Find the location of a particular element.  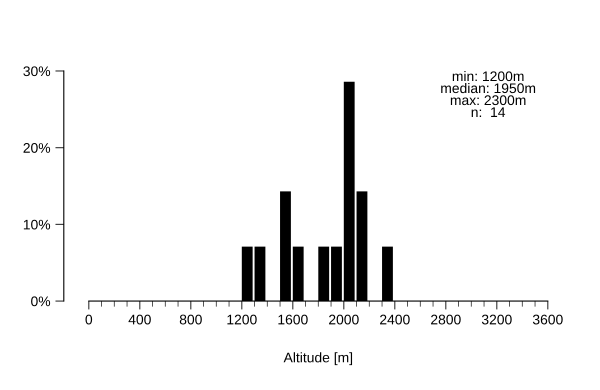

x-tick-label: 400 is located at coordinates (139, 319).